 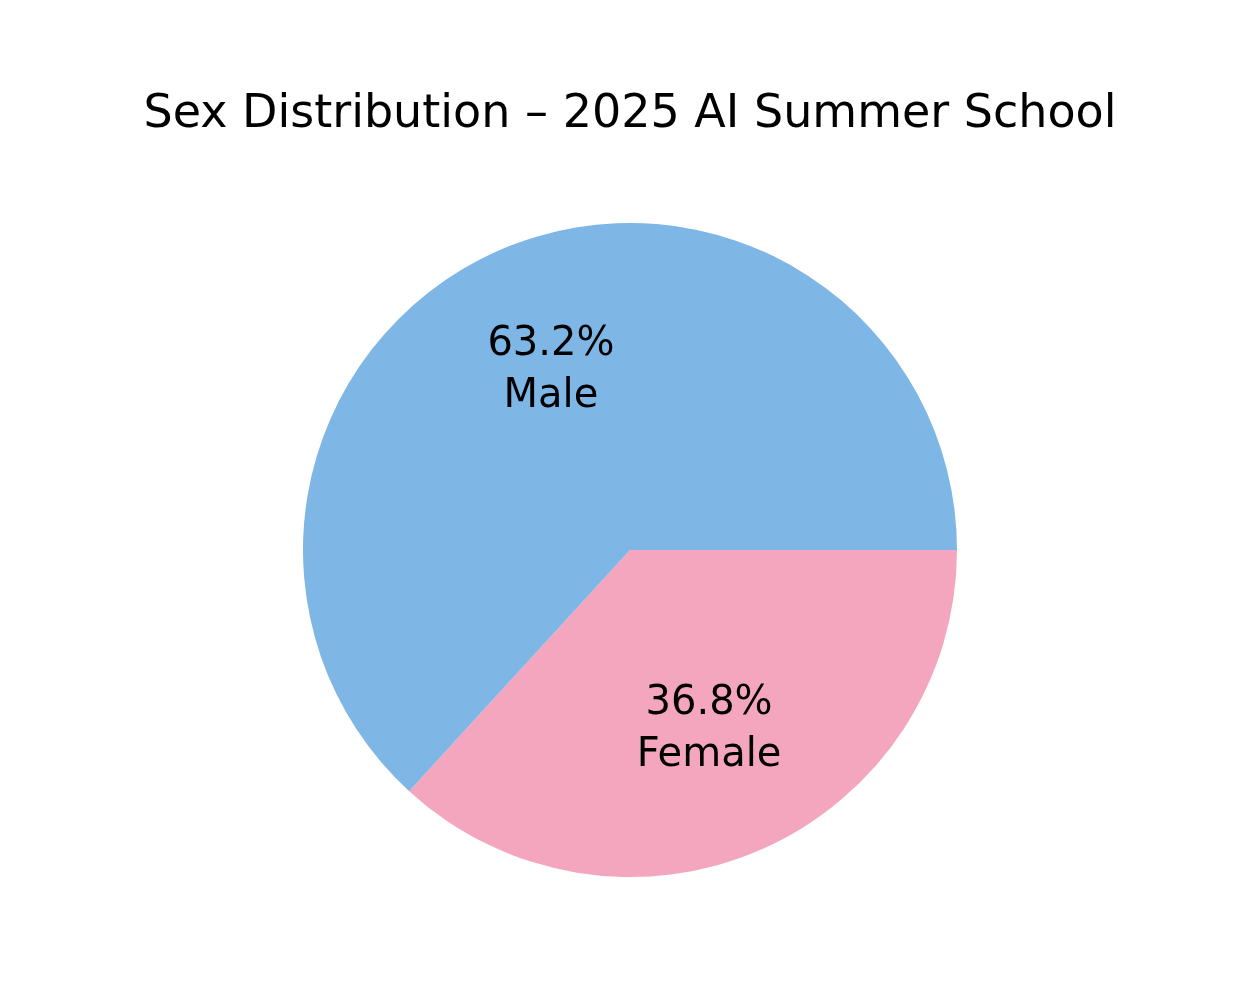 I want to click on data-label: 36.8%, so click(x=709, y=699).